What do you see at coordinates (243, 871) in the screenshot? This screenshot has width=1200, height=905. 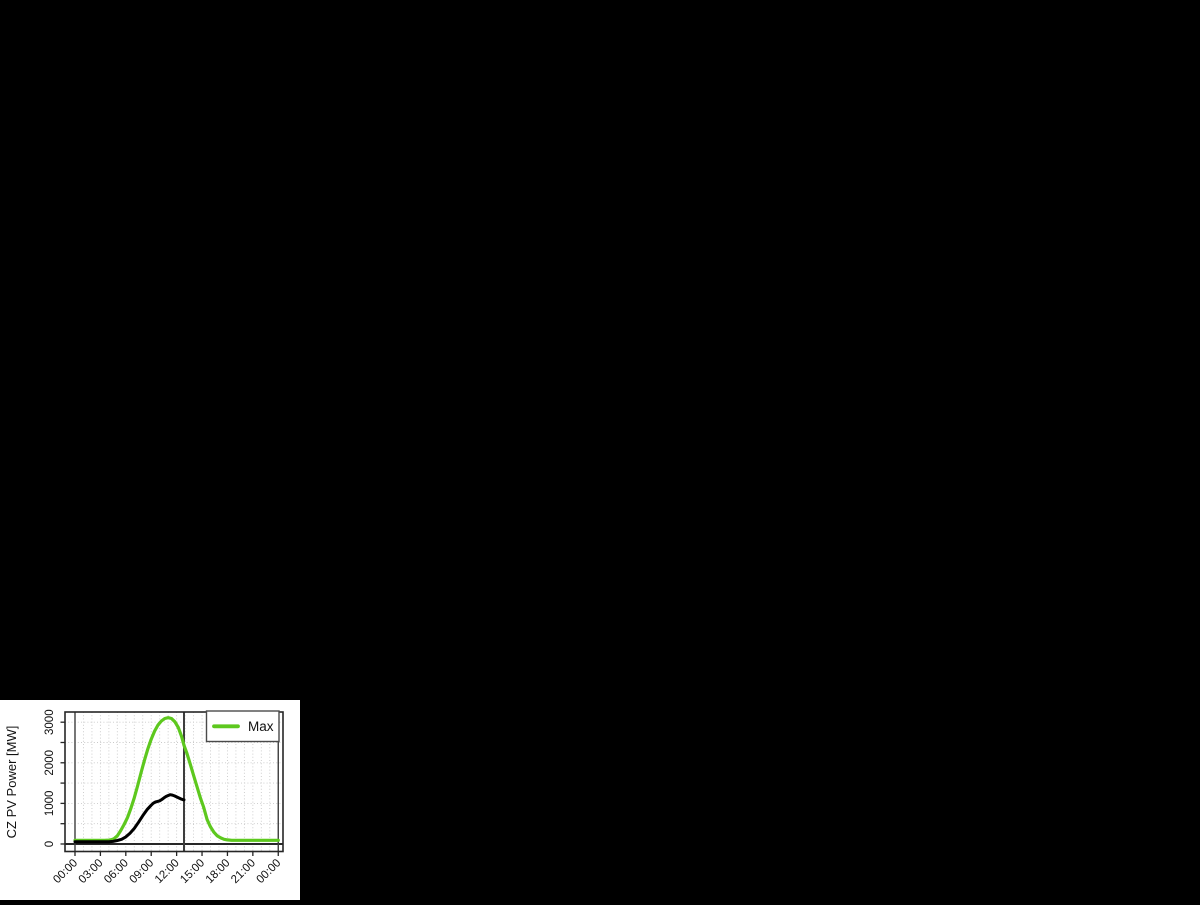 I see `x-axis-tick-label: 21:00` at bounding box center [243, 871].